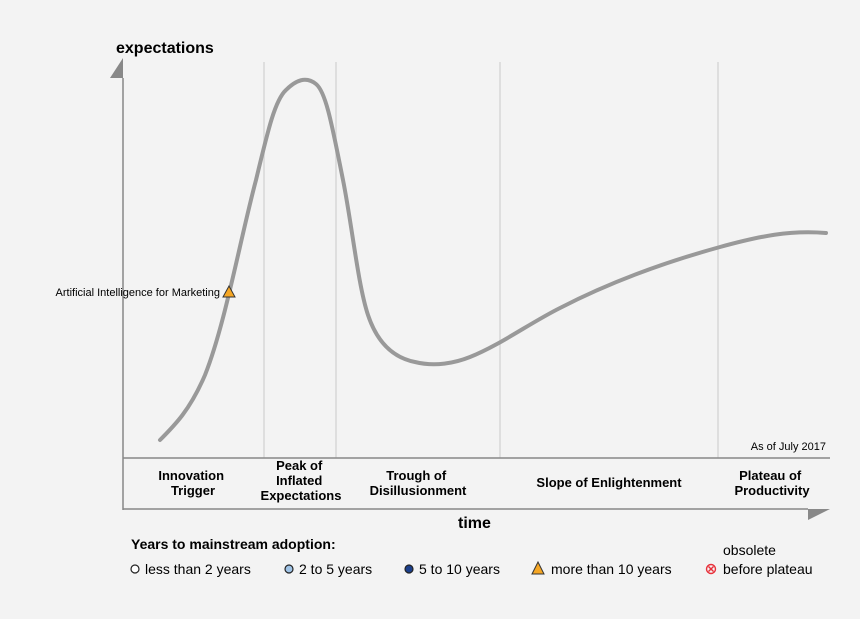 This screenshot has height=619, width=860. I want to click on legend-item-label: 5 to 10 years, so click(459, 569).